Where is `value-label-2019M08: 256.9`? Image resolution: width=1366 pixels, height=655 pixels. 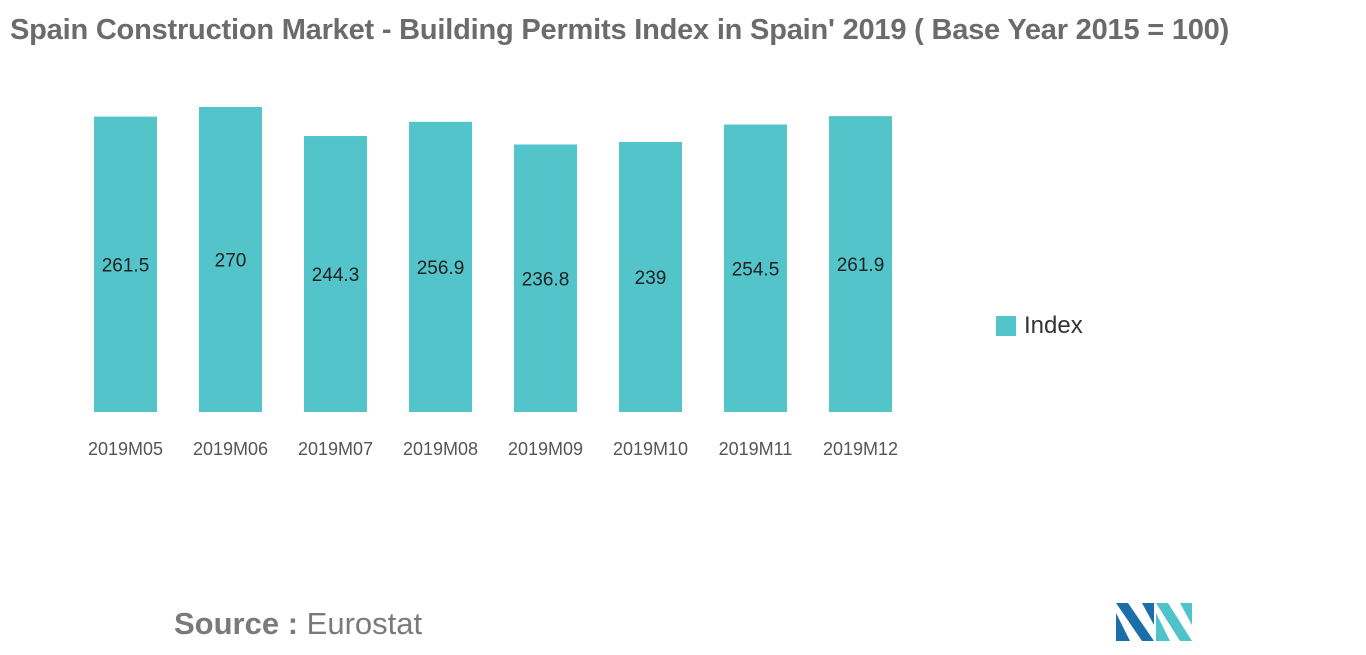 value-label-2019M08: 256.9 is located at coordinates (441, 268).